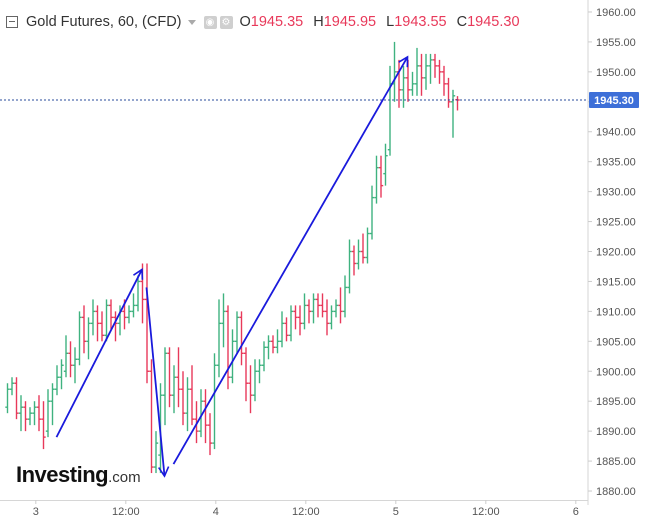 This screenshot has width=647, height=525. Describe the element at coordinates (157, 382) in the screenshot. I see `trend-arrow` at that location.